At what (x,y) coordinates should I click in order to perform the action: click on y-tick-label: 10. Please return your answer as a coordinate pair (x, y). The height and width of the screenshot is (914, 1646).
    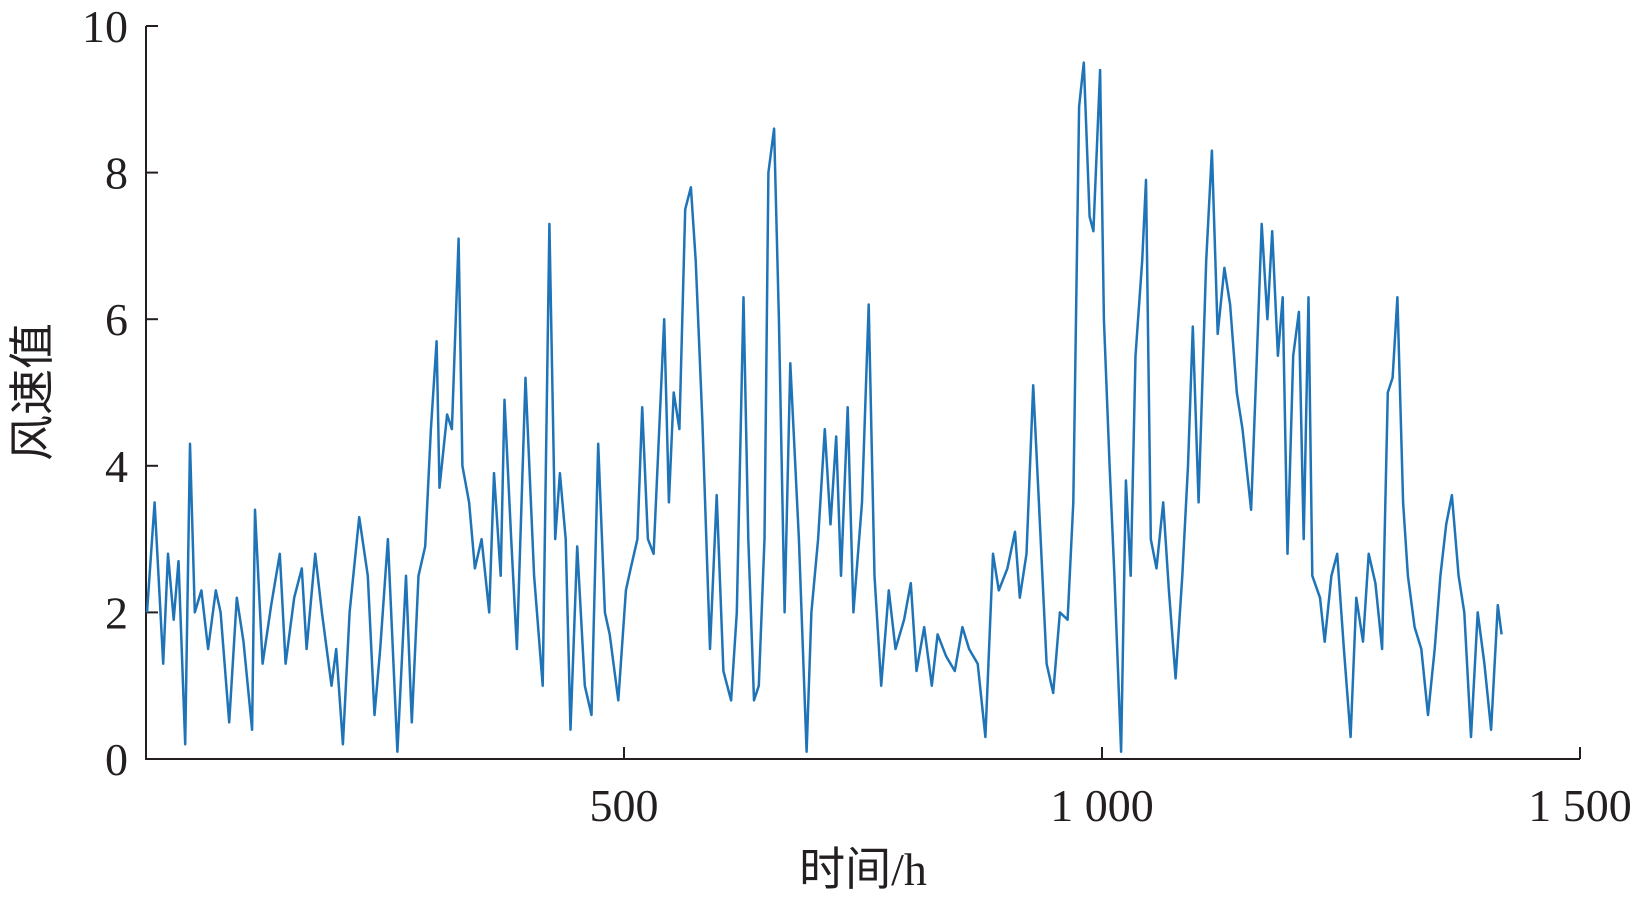
    Looking at the image, I should click on (105, 26).